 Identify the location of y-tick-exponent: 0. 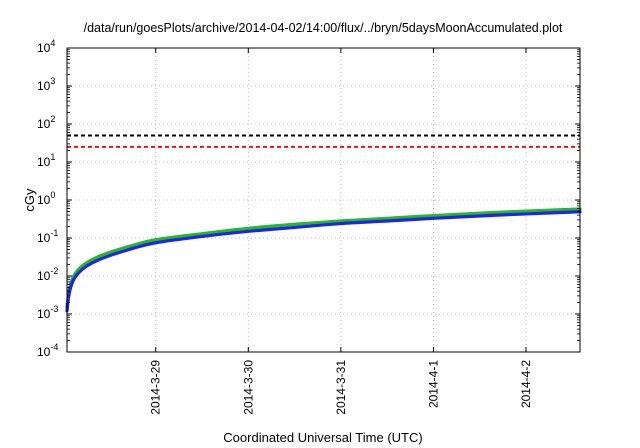
(52, 195).